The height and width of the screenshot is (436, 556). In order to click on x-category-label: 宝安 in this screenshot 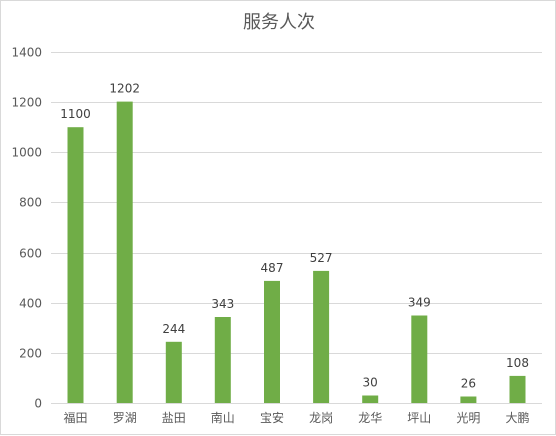, I will do `click(272, 417)`.